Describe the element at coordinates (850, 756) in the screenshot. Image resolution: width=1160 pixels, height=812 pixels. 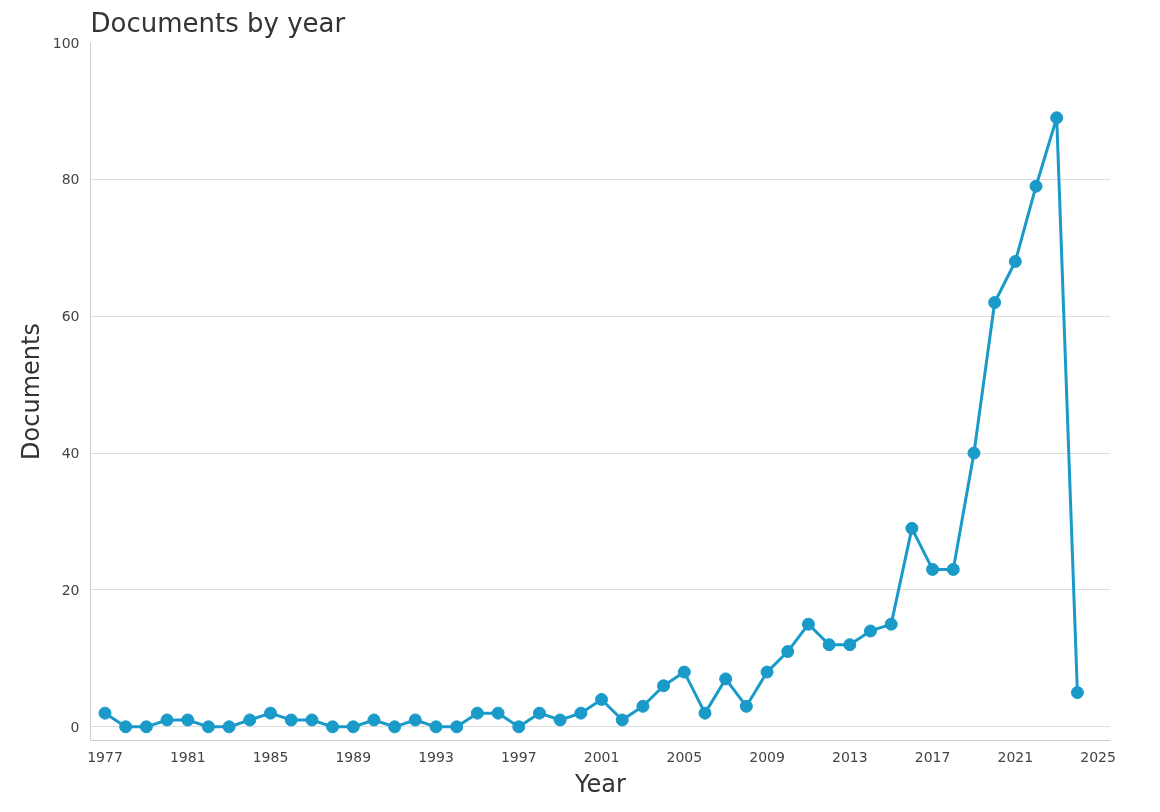
I see `x-tick-label: 2013` at that location.